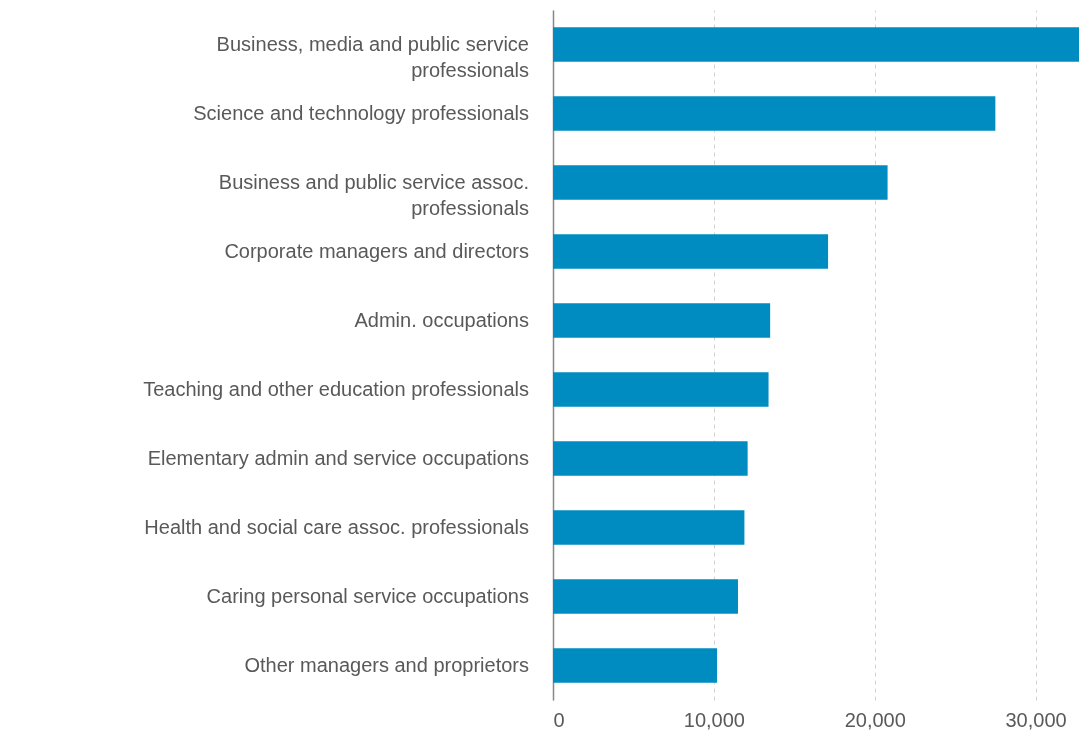 Image resolution: width=1079 pixels, height=744 pixels. What do you see at coordinates (367, 595) in the screenshot?
I see `y-tick-label: Caring personal service occupations` at bounding box center [367, 595].